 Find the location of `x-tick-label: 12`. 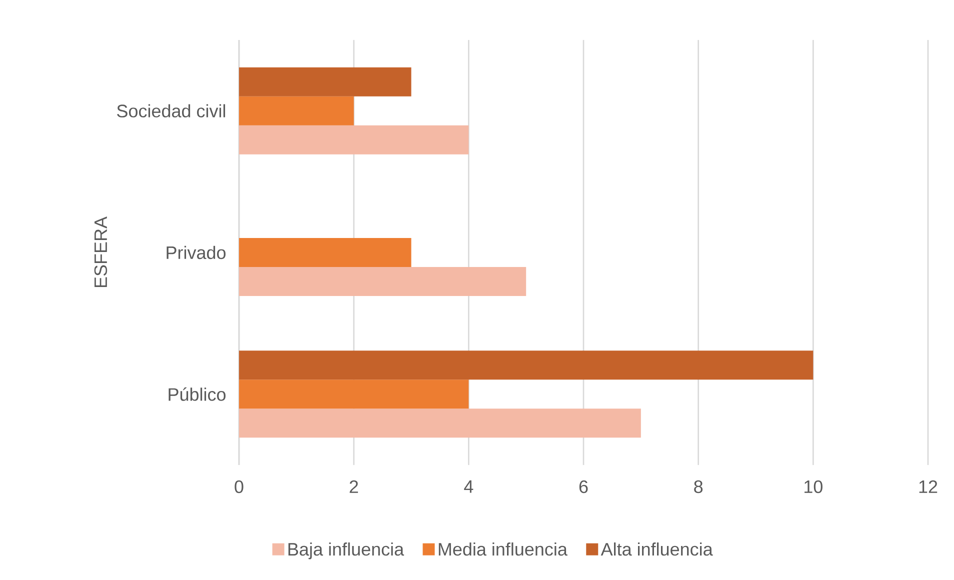

x-tick-label: 12 is located at coordinates (928, 486).